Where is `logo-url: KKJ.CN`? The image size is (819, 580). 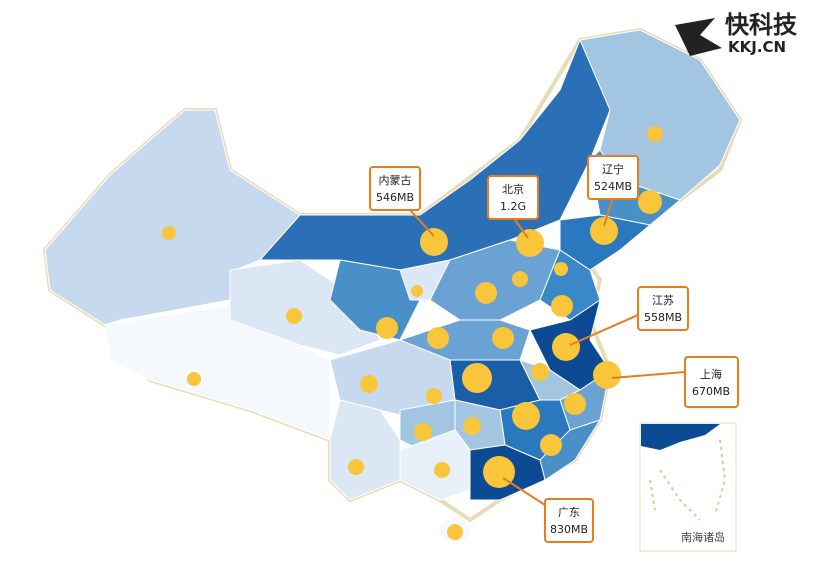
logo-url: KKJ.CN is located at coordinates (757, 47).